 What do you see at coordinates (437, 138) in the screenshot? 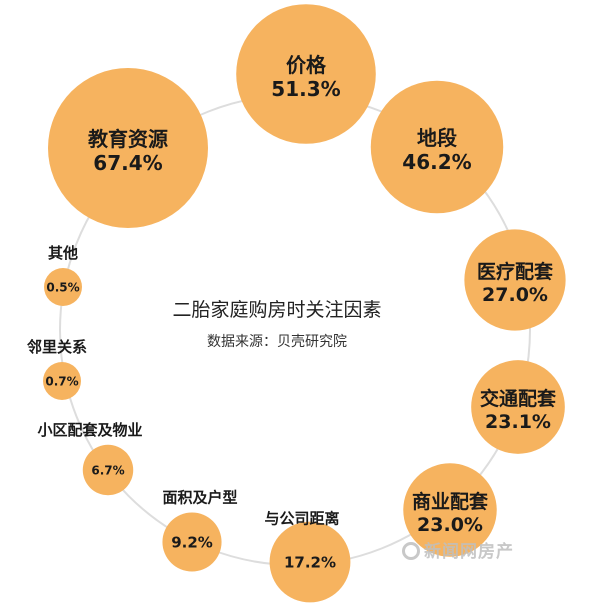
I see `category-label-2: 地段` at bounding box center [437, 138].